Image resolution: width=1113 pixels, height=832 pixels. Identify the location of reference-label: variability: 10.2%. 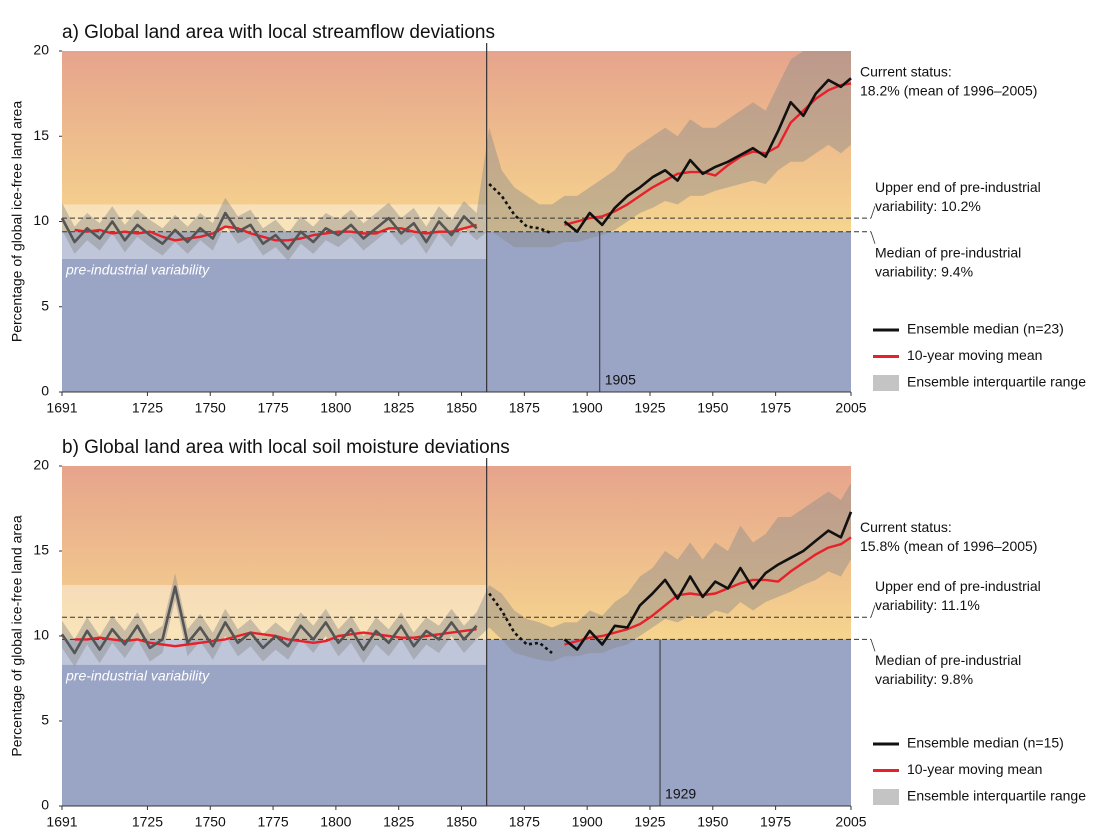
(928, 206).